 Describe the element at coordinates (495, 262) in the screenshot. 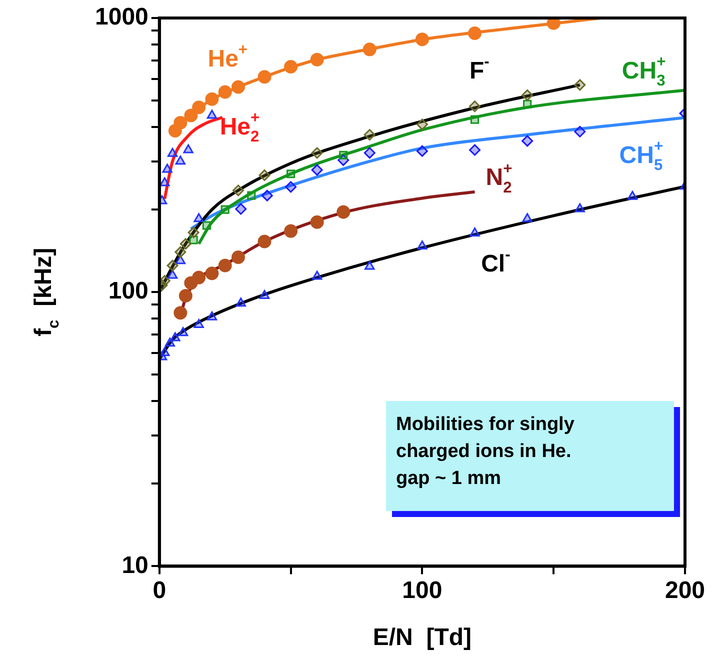

I see `series-label: Cl-` at that location.